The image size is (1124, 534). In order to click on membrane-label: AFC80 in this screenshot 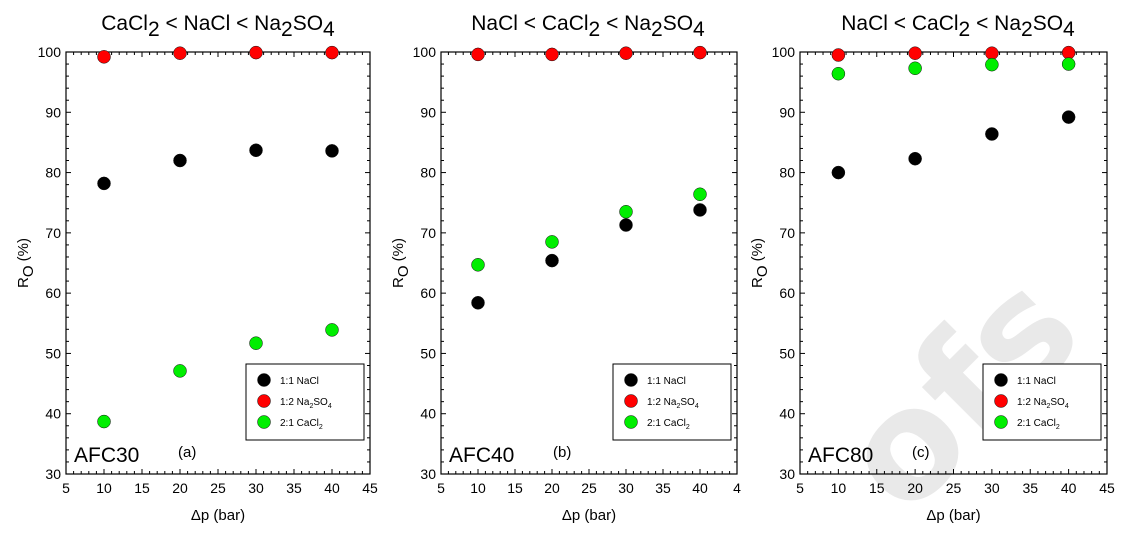, I will do `click(840, 455)`.